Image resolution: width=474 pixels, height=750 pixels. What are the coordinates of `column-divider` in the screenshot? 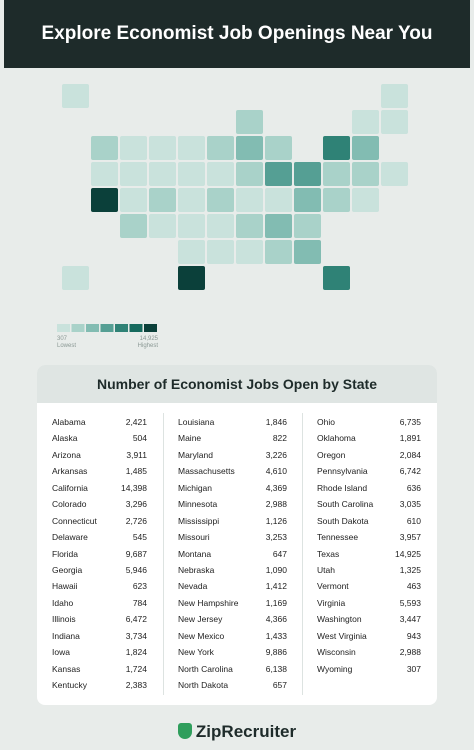 It's located at (163, 554).